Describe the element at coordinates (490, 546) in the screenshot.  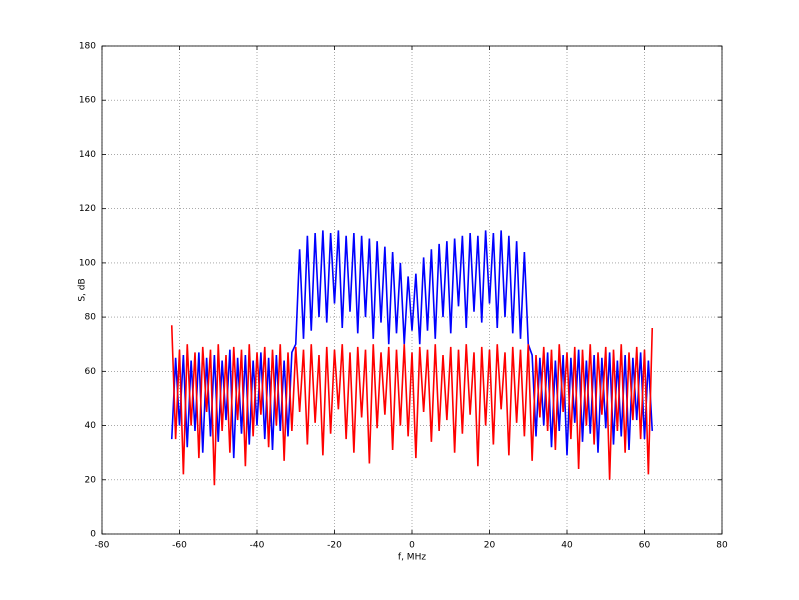
I see `x-tick-label: 20` at that location.